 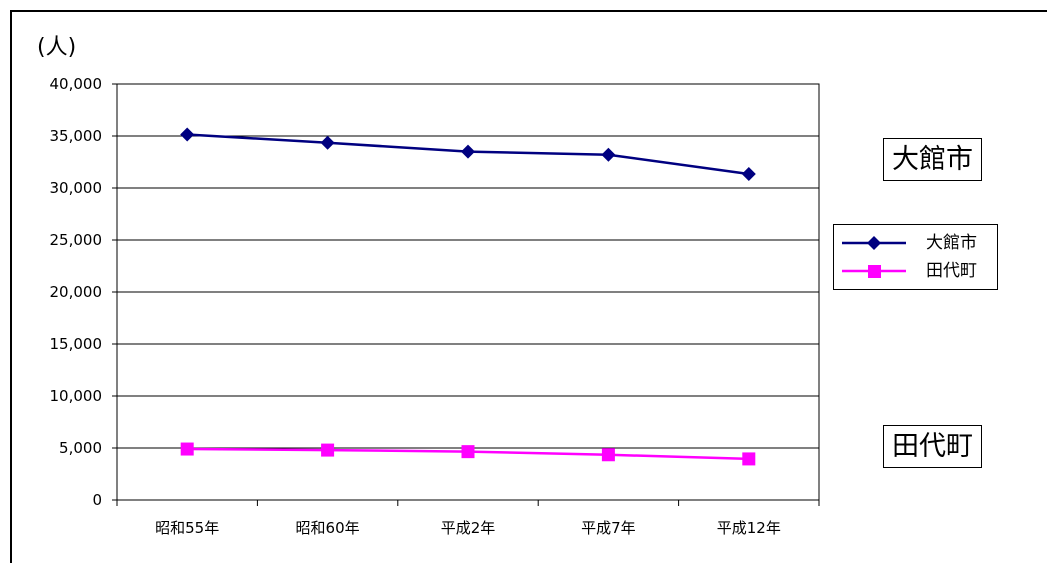 I want to click on legend-label-tashiro: 田代町, so click(x=951, y=271).